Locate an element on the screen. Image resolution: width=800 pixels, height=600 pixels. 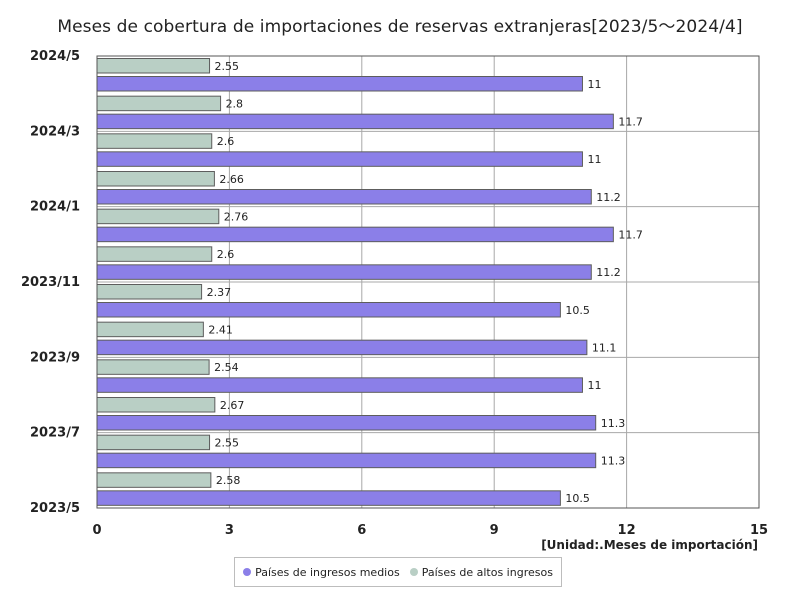
legend-label-medium-income: Países de ingresos medios is located at coordinates (327, 572).